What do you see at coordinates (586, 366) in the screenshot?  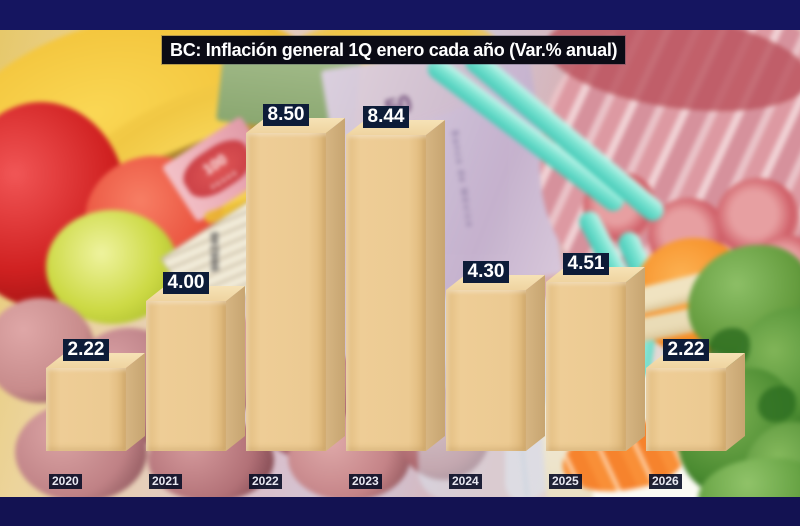 I see `bar-2025` at bounding box center [586, 366].